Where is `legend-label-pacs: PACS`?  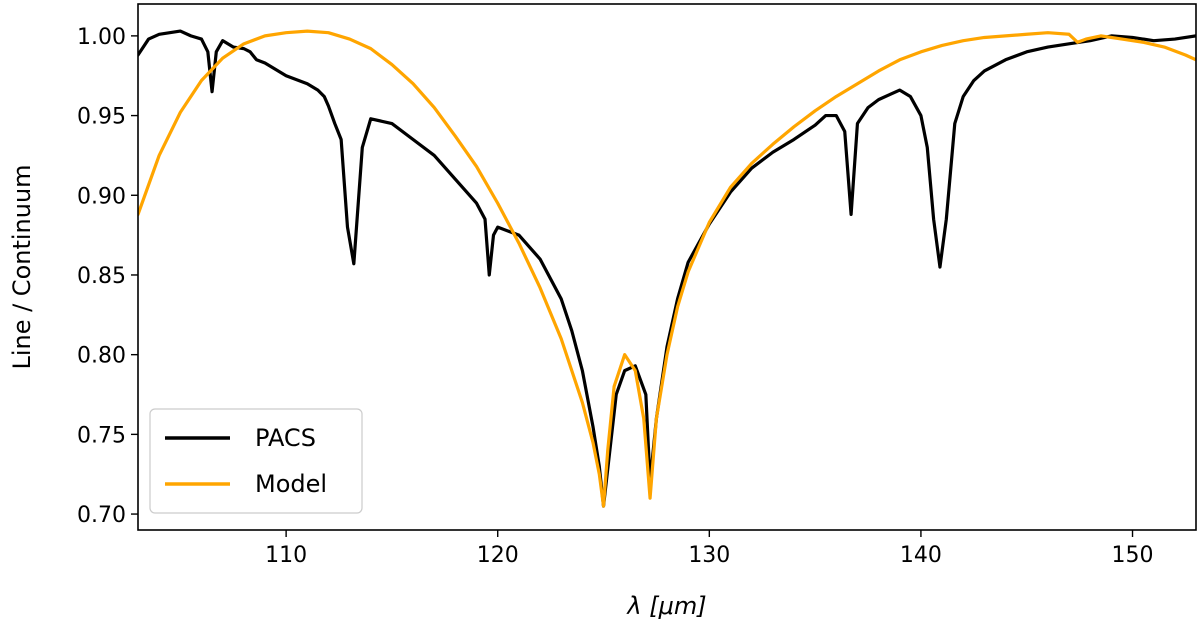
legend-label-pacs: PACS is located at coordinates (285, 438).